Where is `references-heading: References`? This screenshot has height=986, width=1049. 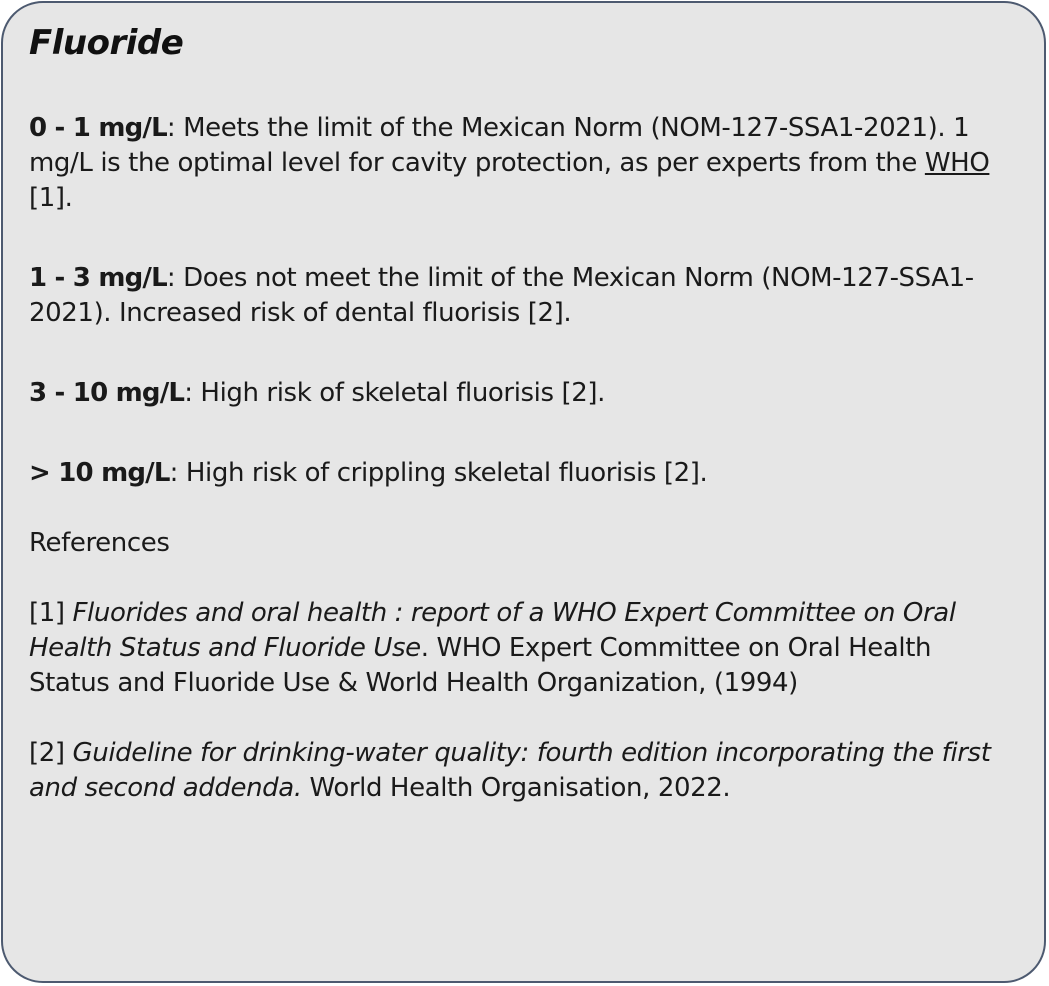
references-heading: References is located at coordinates (99, 543).